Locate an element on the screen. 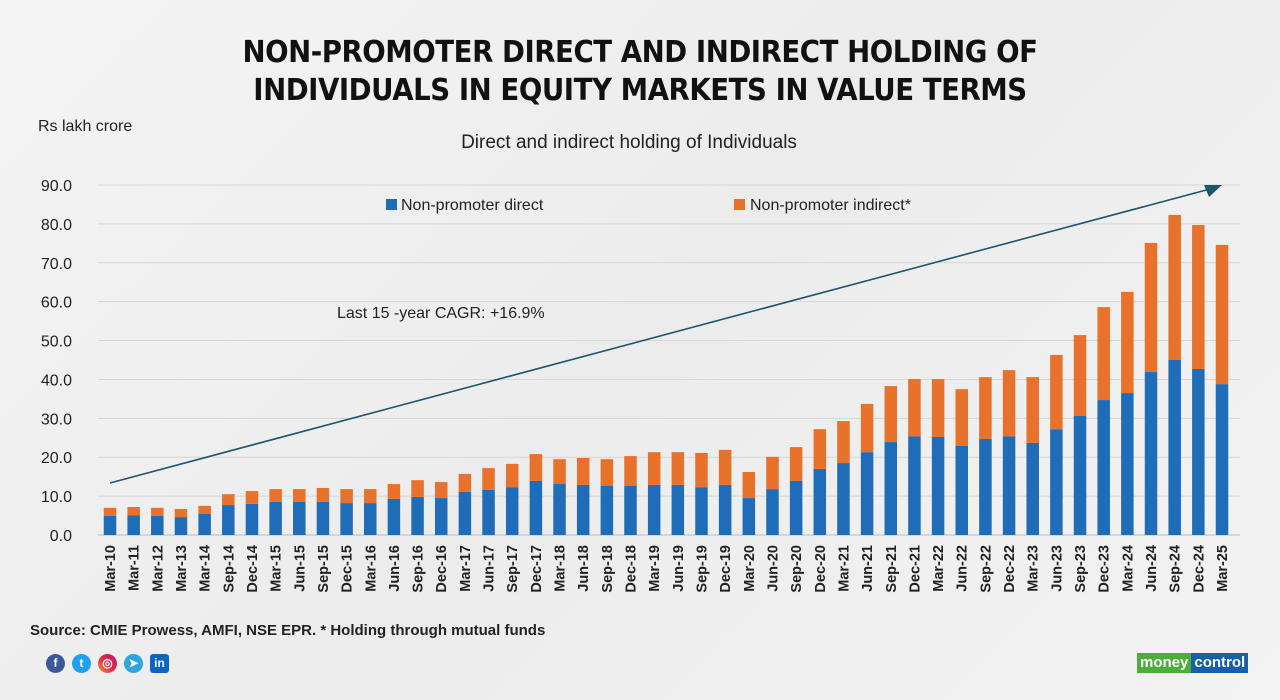 Image resolution: width=1280 pixels, height=700 pixels. y-axis-label: Rs lakh crore is located at coordinates (85, 126).